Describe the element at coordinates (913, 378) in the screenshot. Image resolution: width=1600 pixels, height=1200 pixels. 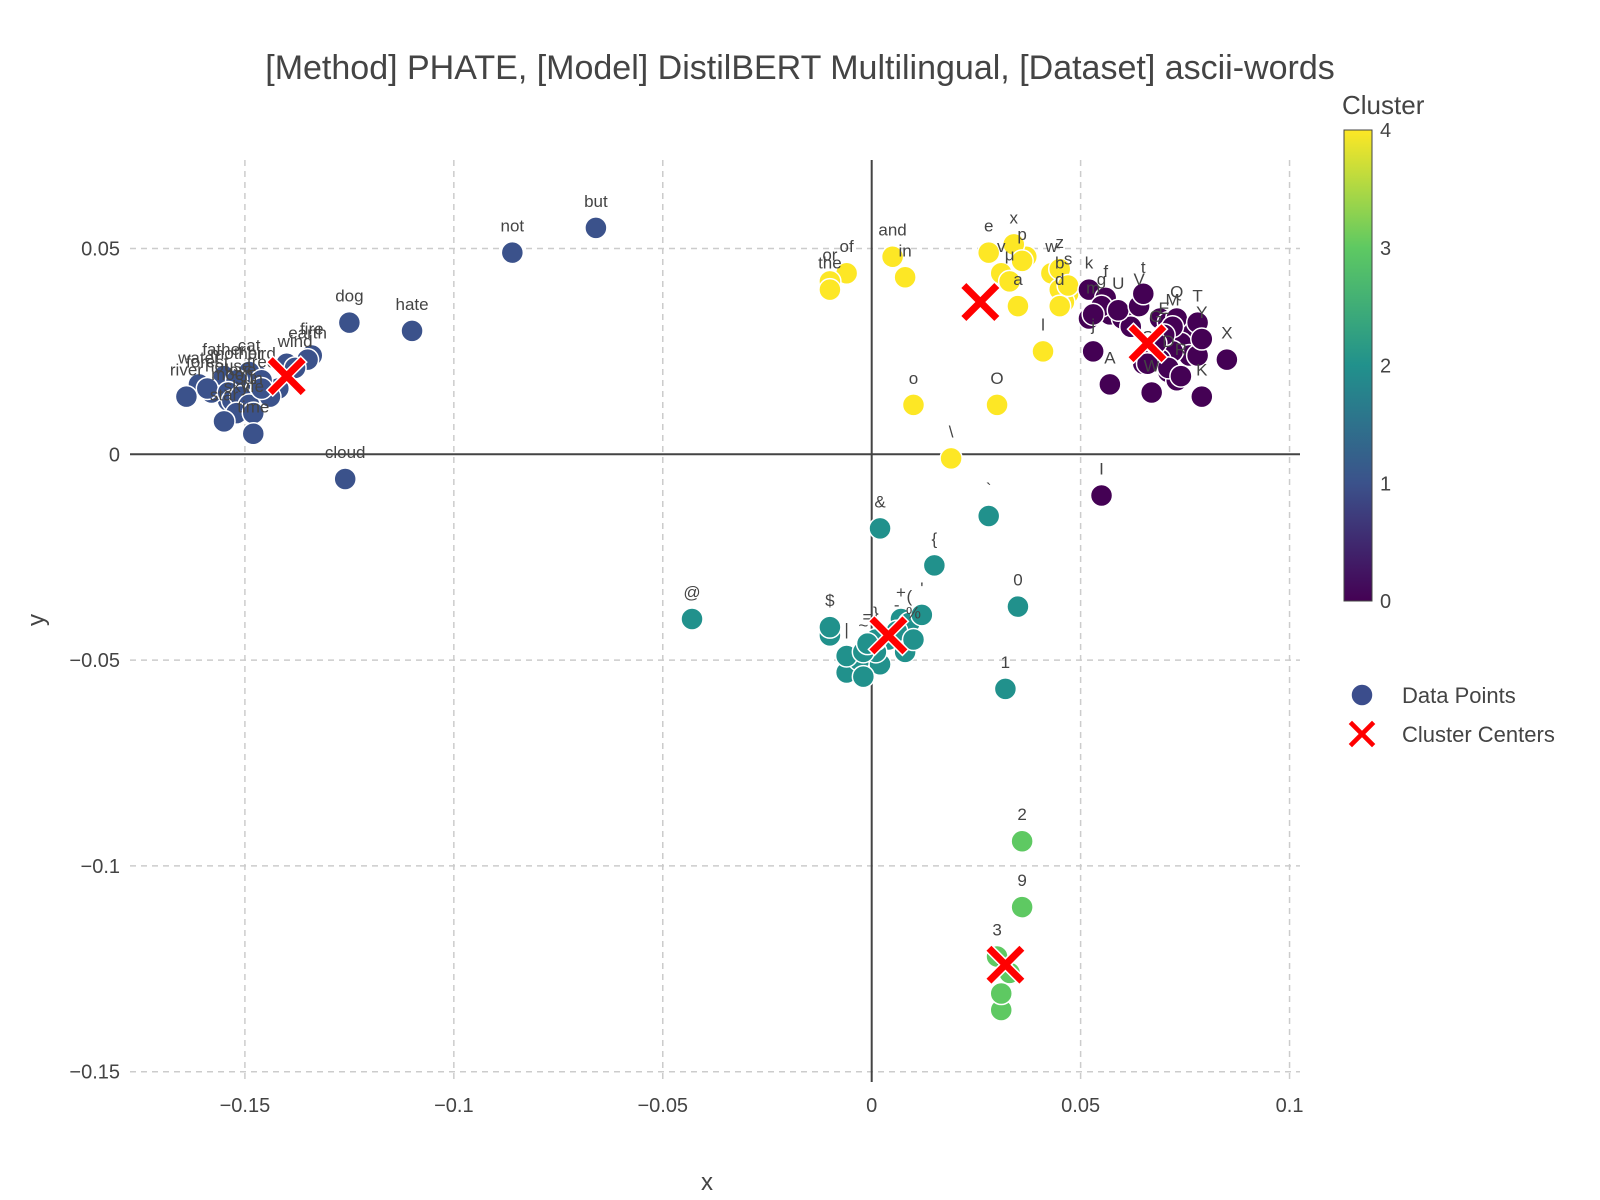
I see `point-label: o` at that location.